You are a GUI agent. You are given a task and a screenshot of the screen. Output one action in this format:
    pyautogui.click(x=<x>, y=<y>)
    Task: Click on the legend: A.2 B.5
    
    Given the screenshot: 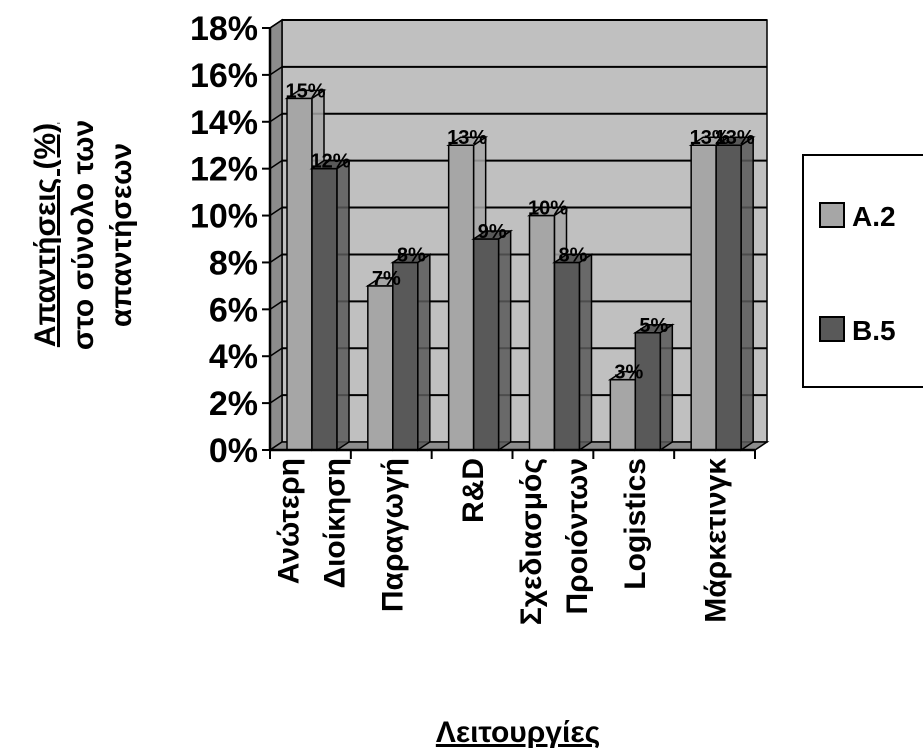 What is the action you would take?
    pyautogui.click(x=862, y=271)
    